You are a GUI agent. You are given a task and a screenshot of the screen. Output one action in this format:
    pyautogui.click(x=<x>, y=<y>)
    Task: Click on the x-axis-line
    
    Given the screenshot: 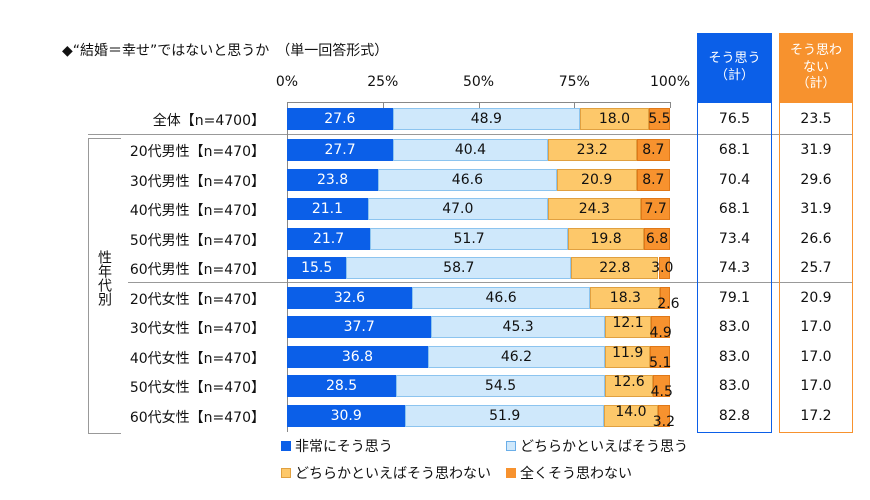 What is the action you would take?
    pyautogui.click(x=478, y=102)
    